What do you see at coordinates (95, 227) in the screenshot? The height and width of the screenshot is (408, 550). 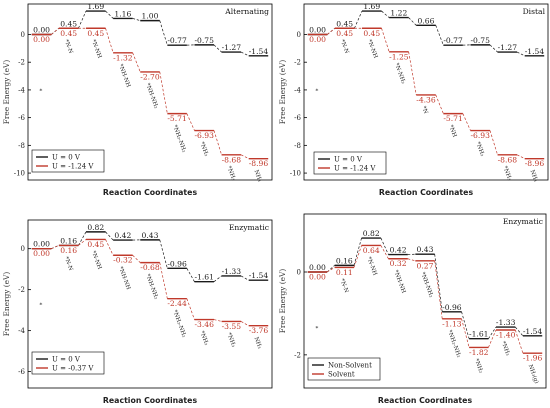 I see `value-label: 0.82` at bounding box center [95, 227].